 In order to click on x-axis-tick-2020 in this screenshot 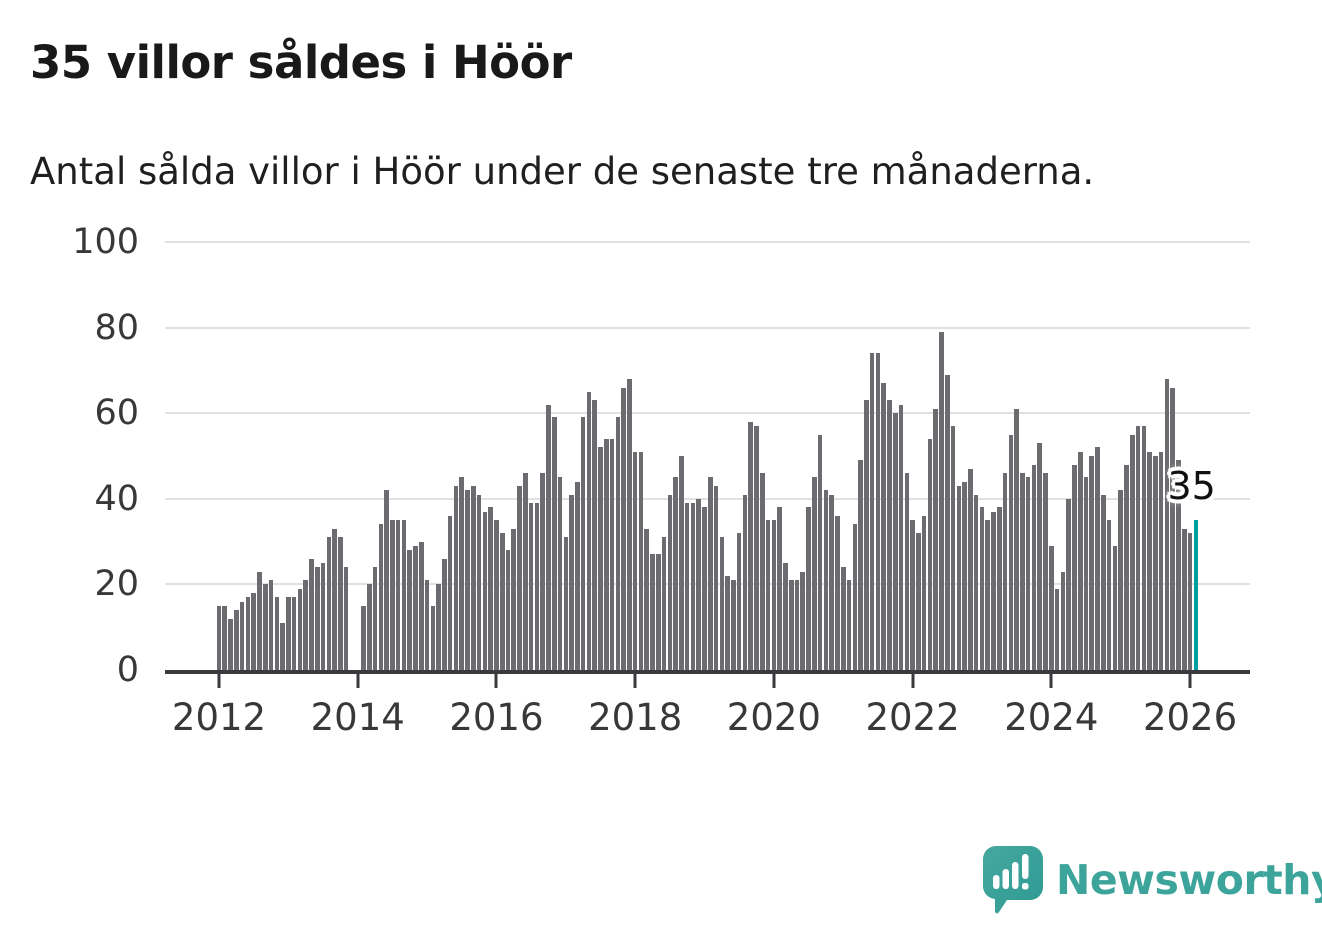, I will do `click(774, 681)`.